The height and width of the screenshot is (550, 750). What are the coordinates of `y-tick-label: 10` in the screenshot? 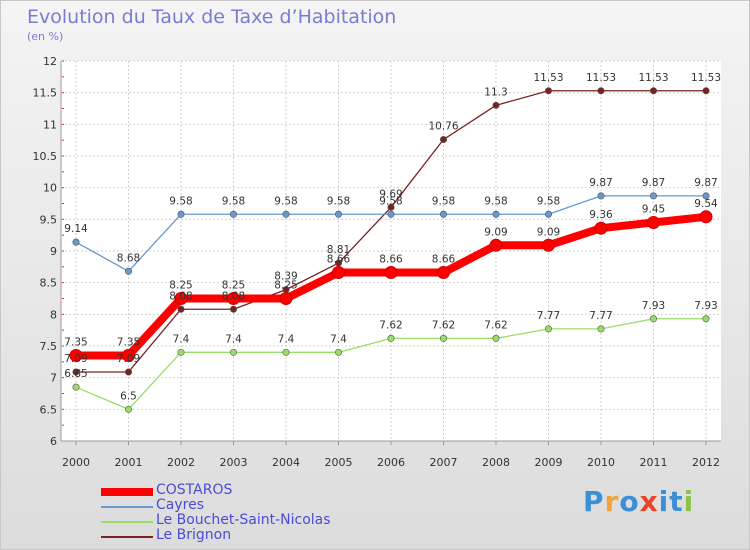 It's located at (50, 188).